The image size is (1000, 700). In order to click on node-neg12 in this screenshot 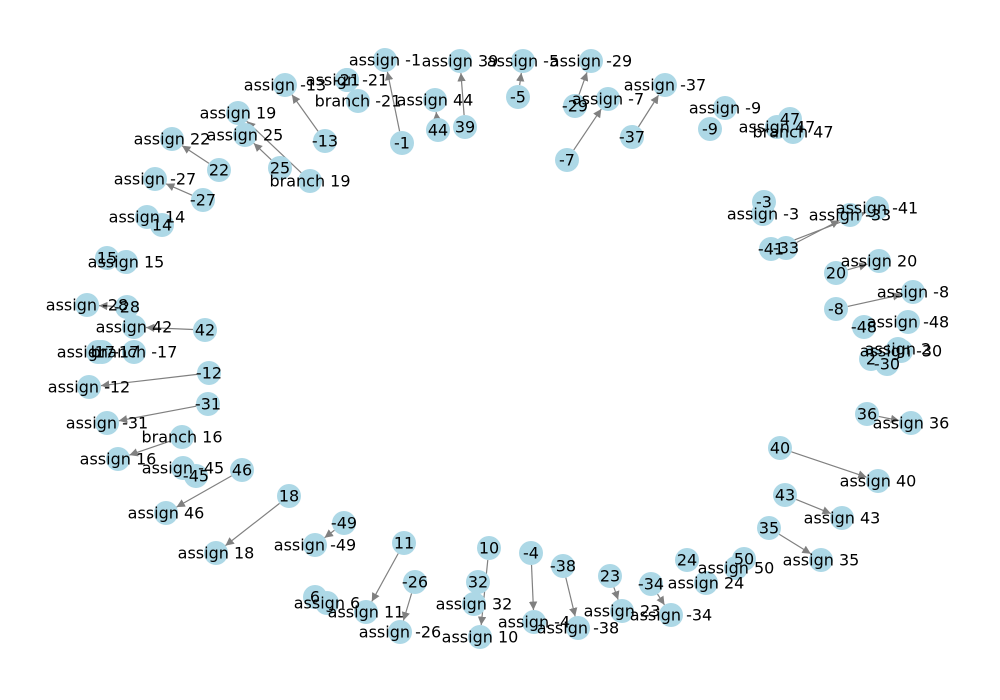, I will do `click(209, 373)`.